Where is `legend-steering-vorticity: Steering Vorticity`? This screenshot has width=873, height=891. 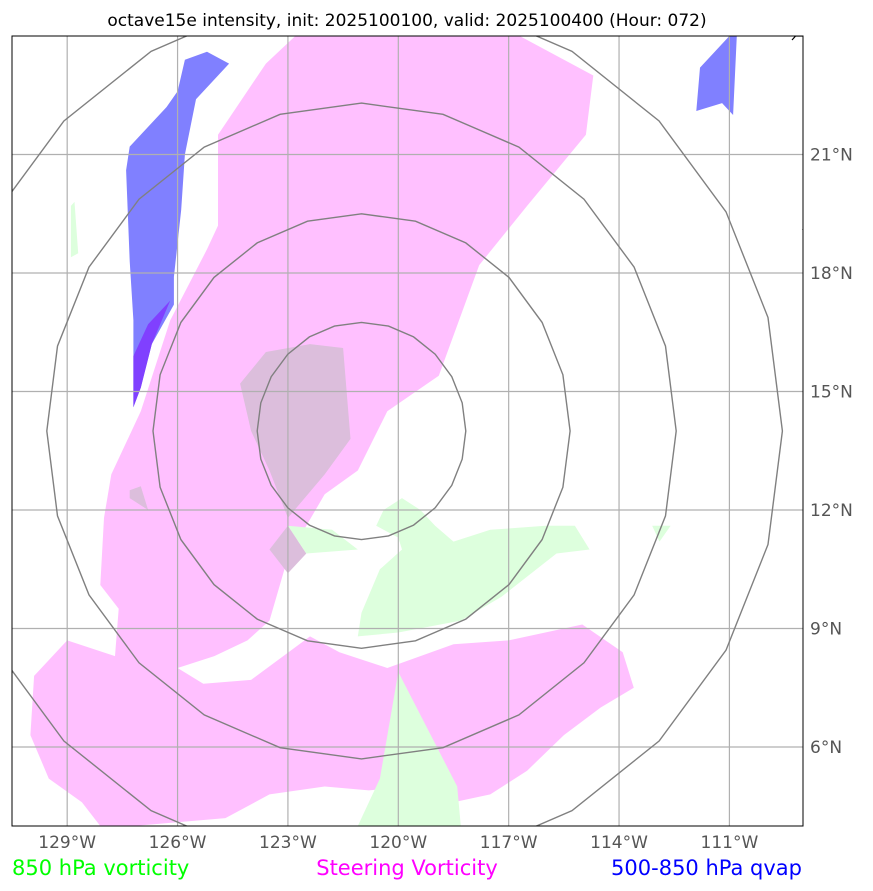
legend-steering-vorticity: Steering Vorticity is located at coordinates (407, 868).